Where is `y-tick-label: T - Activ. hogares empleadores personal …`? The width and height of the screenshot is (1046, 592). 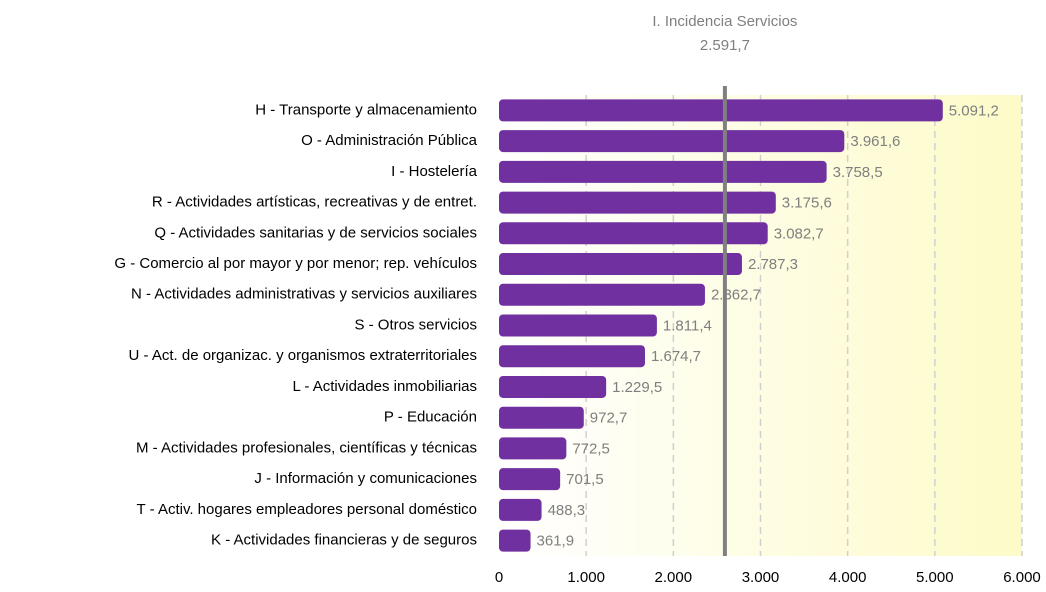 y-tick-label: T - Activ. hogares empleadores personal … is located at coordinates (307, 509).